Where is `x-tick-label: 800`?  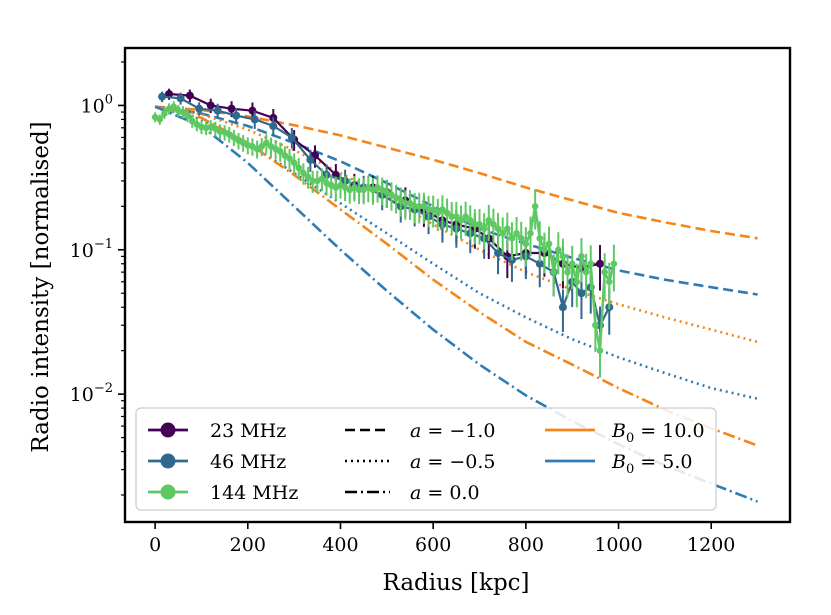 x-tick-label: 800 is located at coordinates (526, 545).